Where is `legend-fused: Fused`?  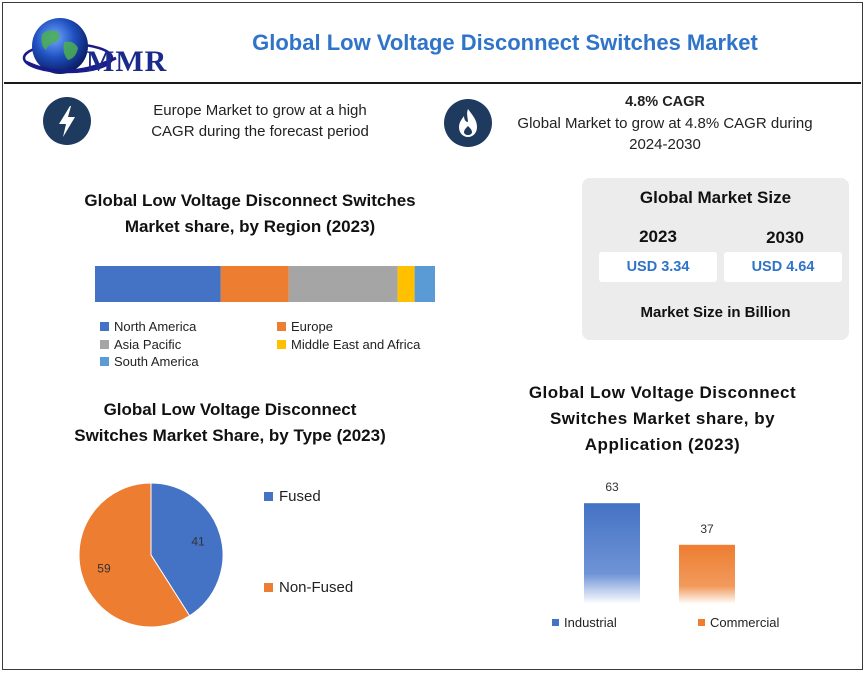 legend-fused: Fused is located at coordinates (292, 496).